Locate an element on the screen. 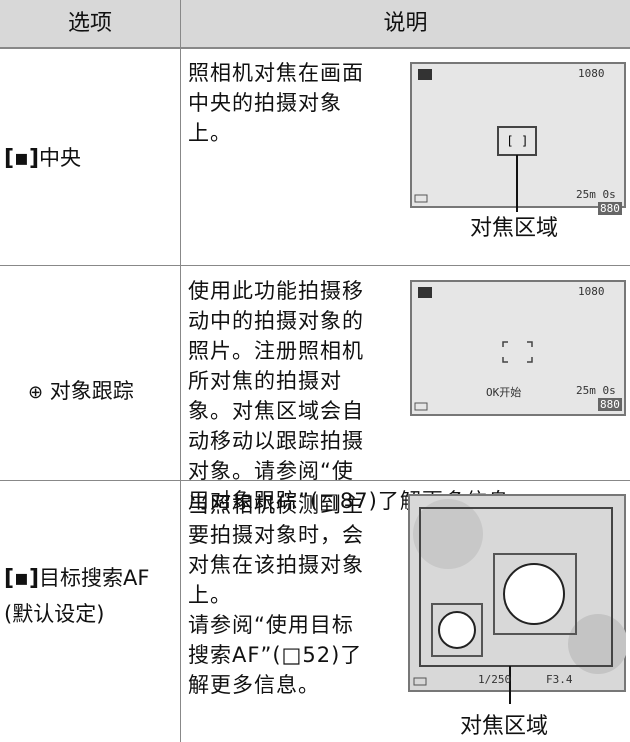 The width and height of the screenshot is (630, 742). header-cell: 说明 is located at coordinates (405, 23).